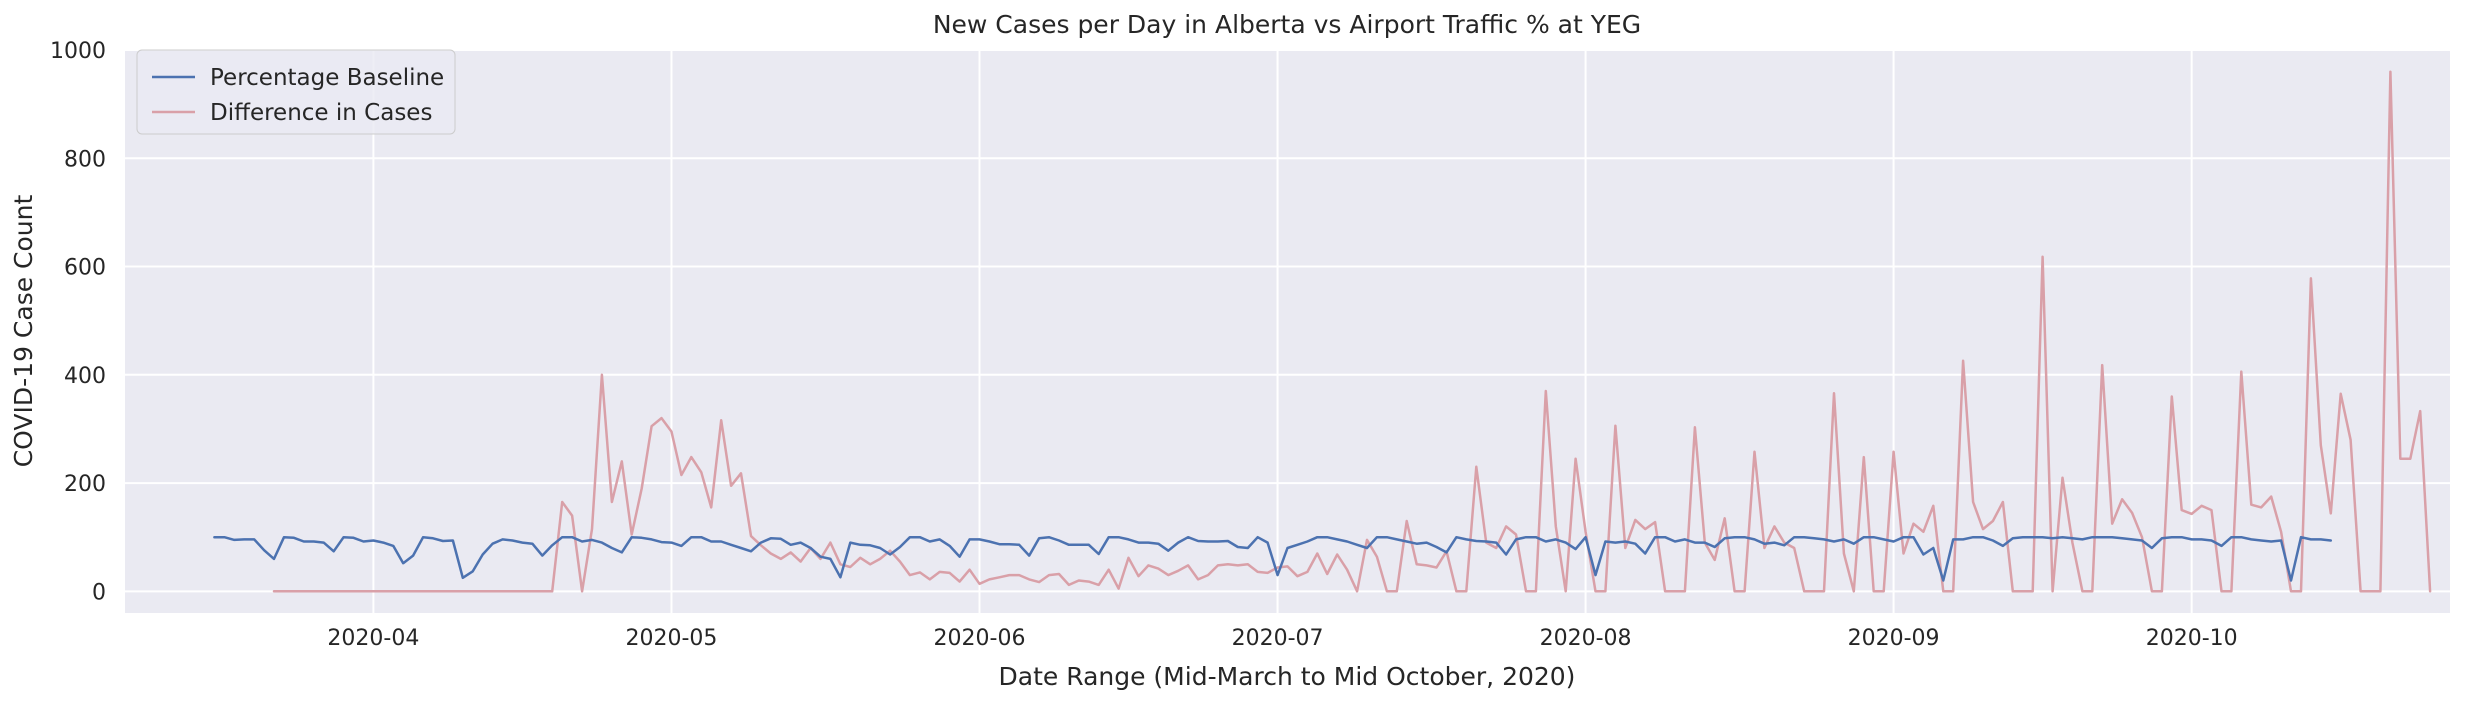  I want to click on x-tick-label: 2020-10, so click(2192, 638).